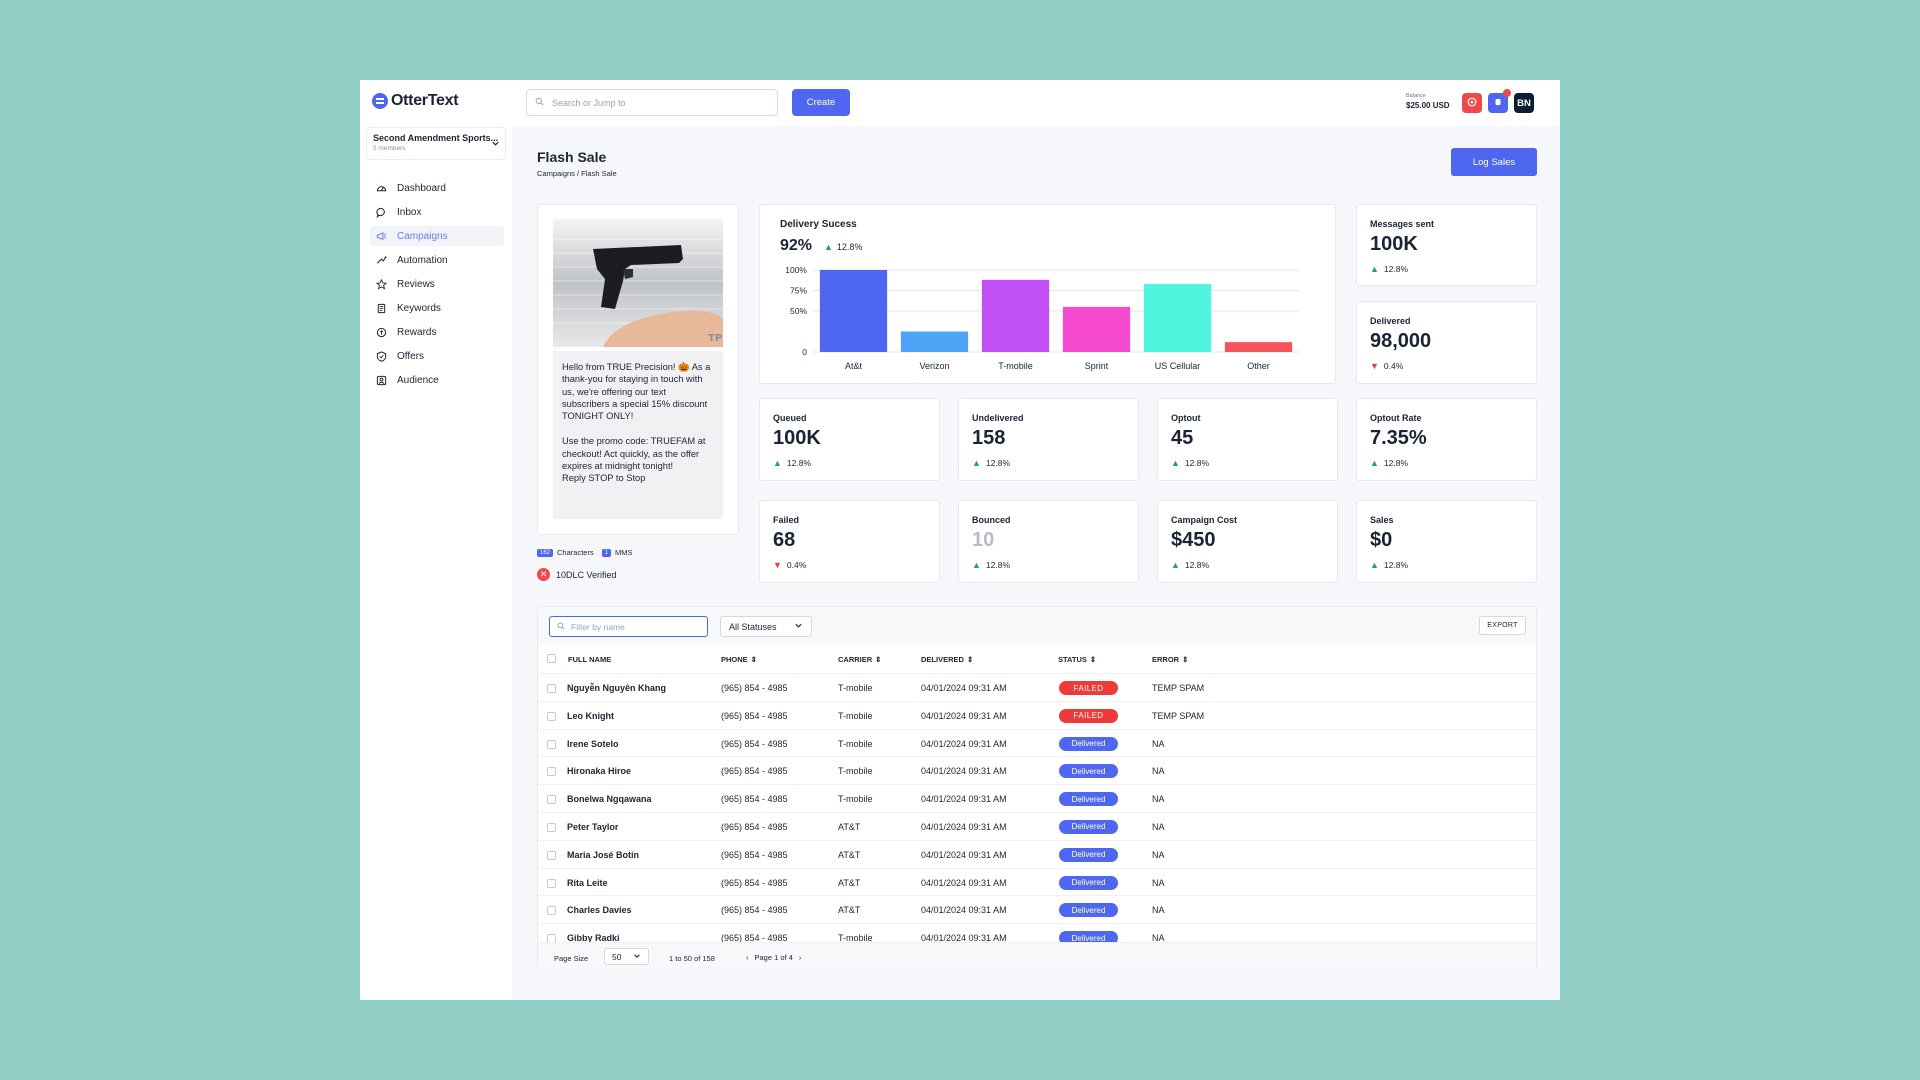 The width and height of the screenshot is (1920, 1080). What do you see at coordinates (437, 212) in the screenshot?
I see `sidebar-item-inbox: Inbox` at bounding box center [437, 212].